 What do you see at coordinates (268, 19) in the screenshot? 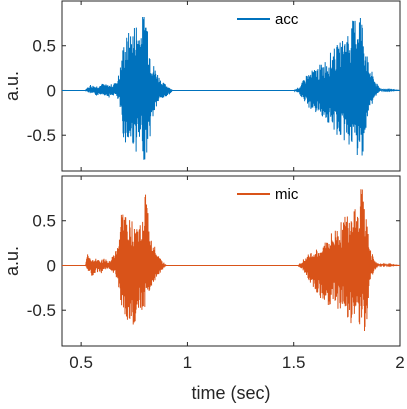
I see `legend-acc: acc` at bounding box center [268, 19].